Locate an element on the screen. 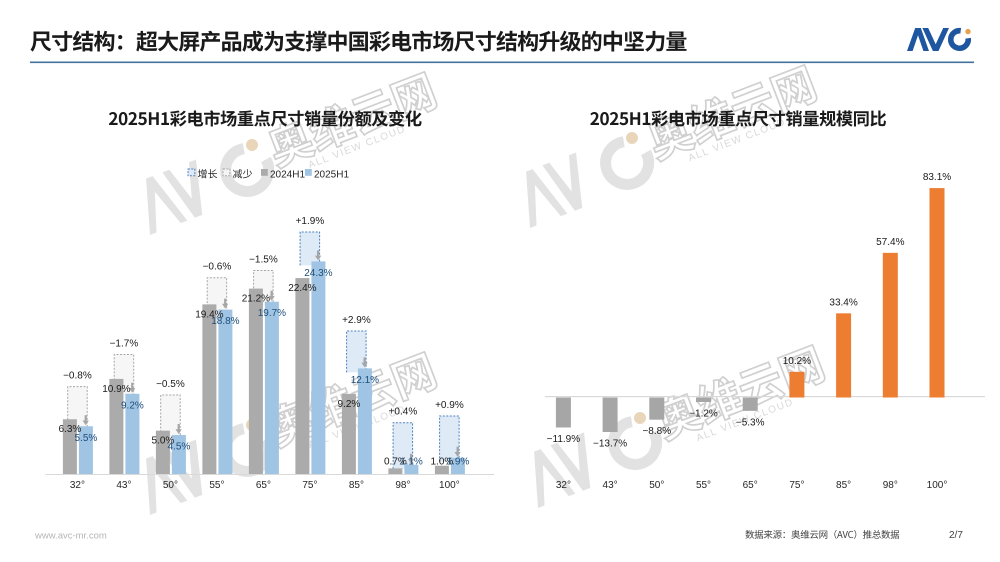 The image size is (1000, 562). svg-text: −8.8% is located at coordinates (656, 431).